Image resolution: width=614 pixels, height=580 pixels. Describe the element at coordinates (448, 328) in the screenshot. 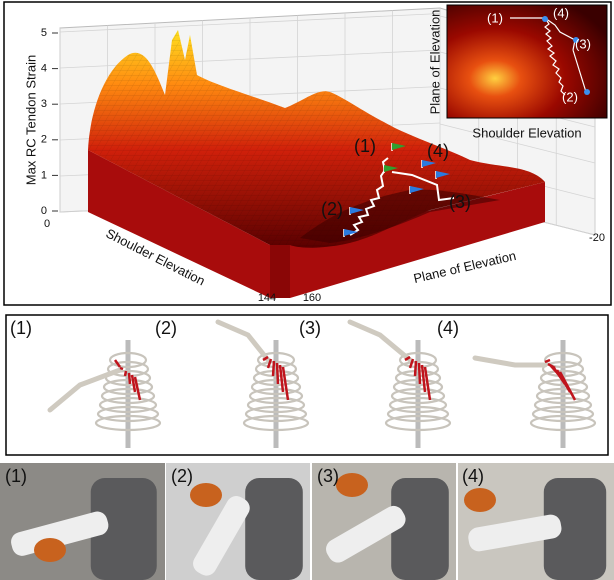

I see `skeleton-label: (4)` at that location.